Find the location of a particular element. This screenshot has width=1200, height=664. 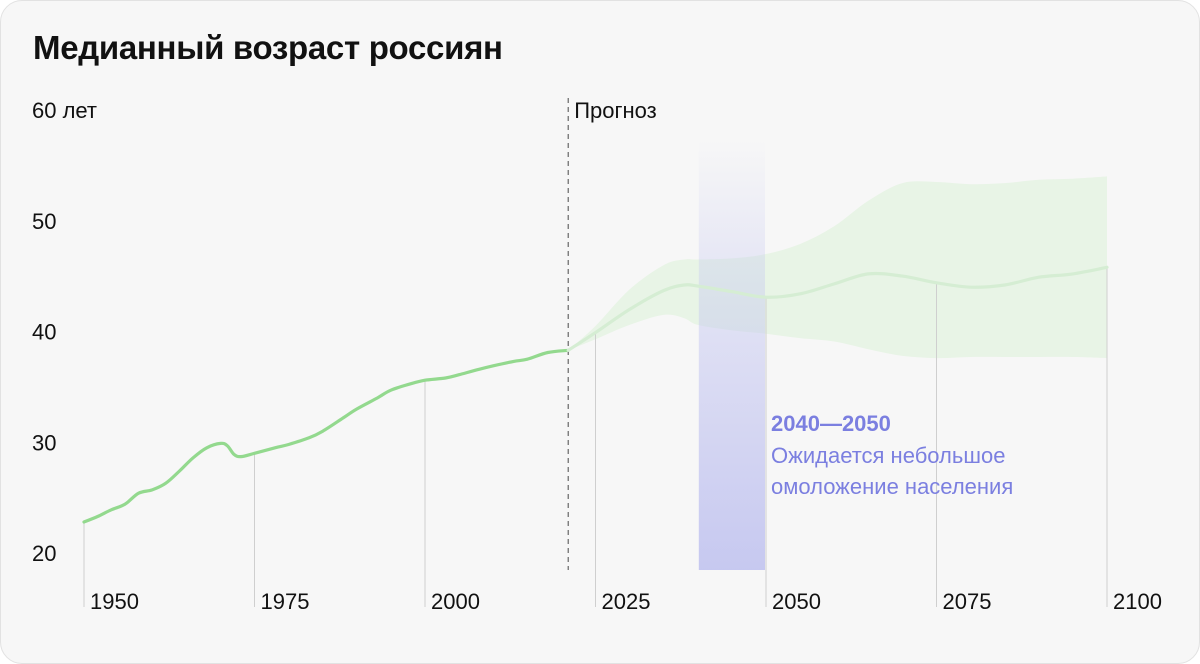

x-tick-label: 2100 is located at coordinates (1137, 601).